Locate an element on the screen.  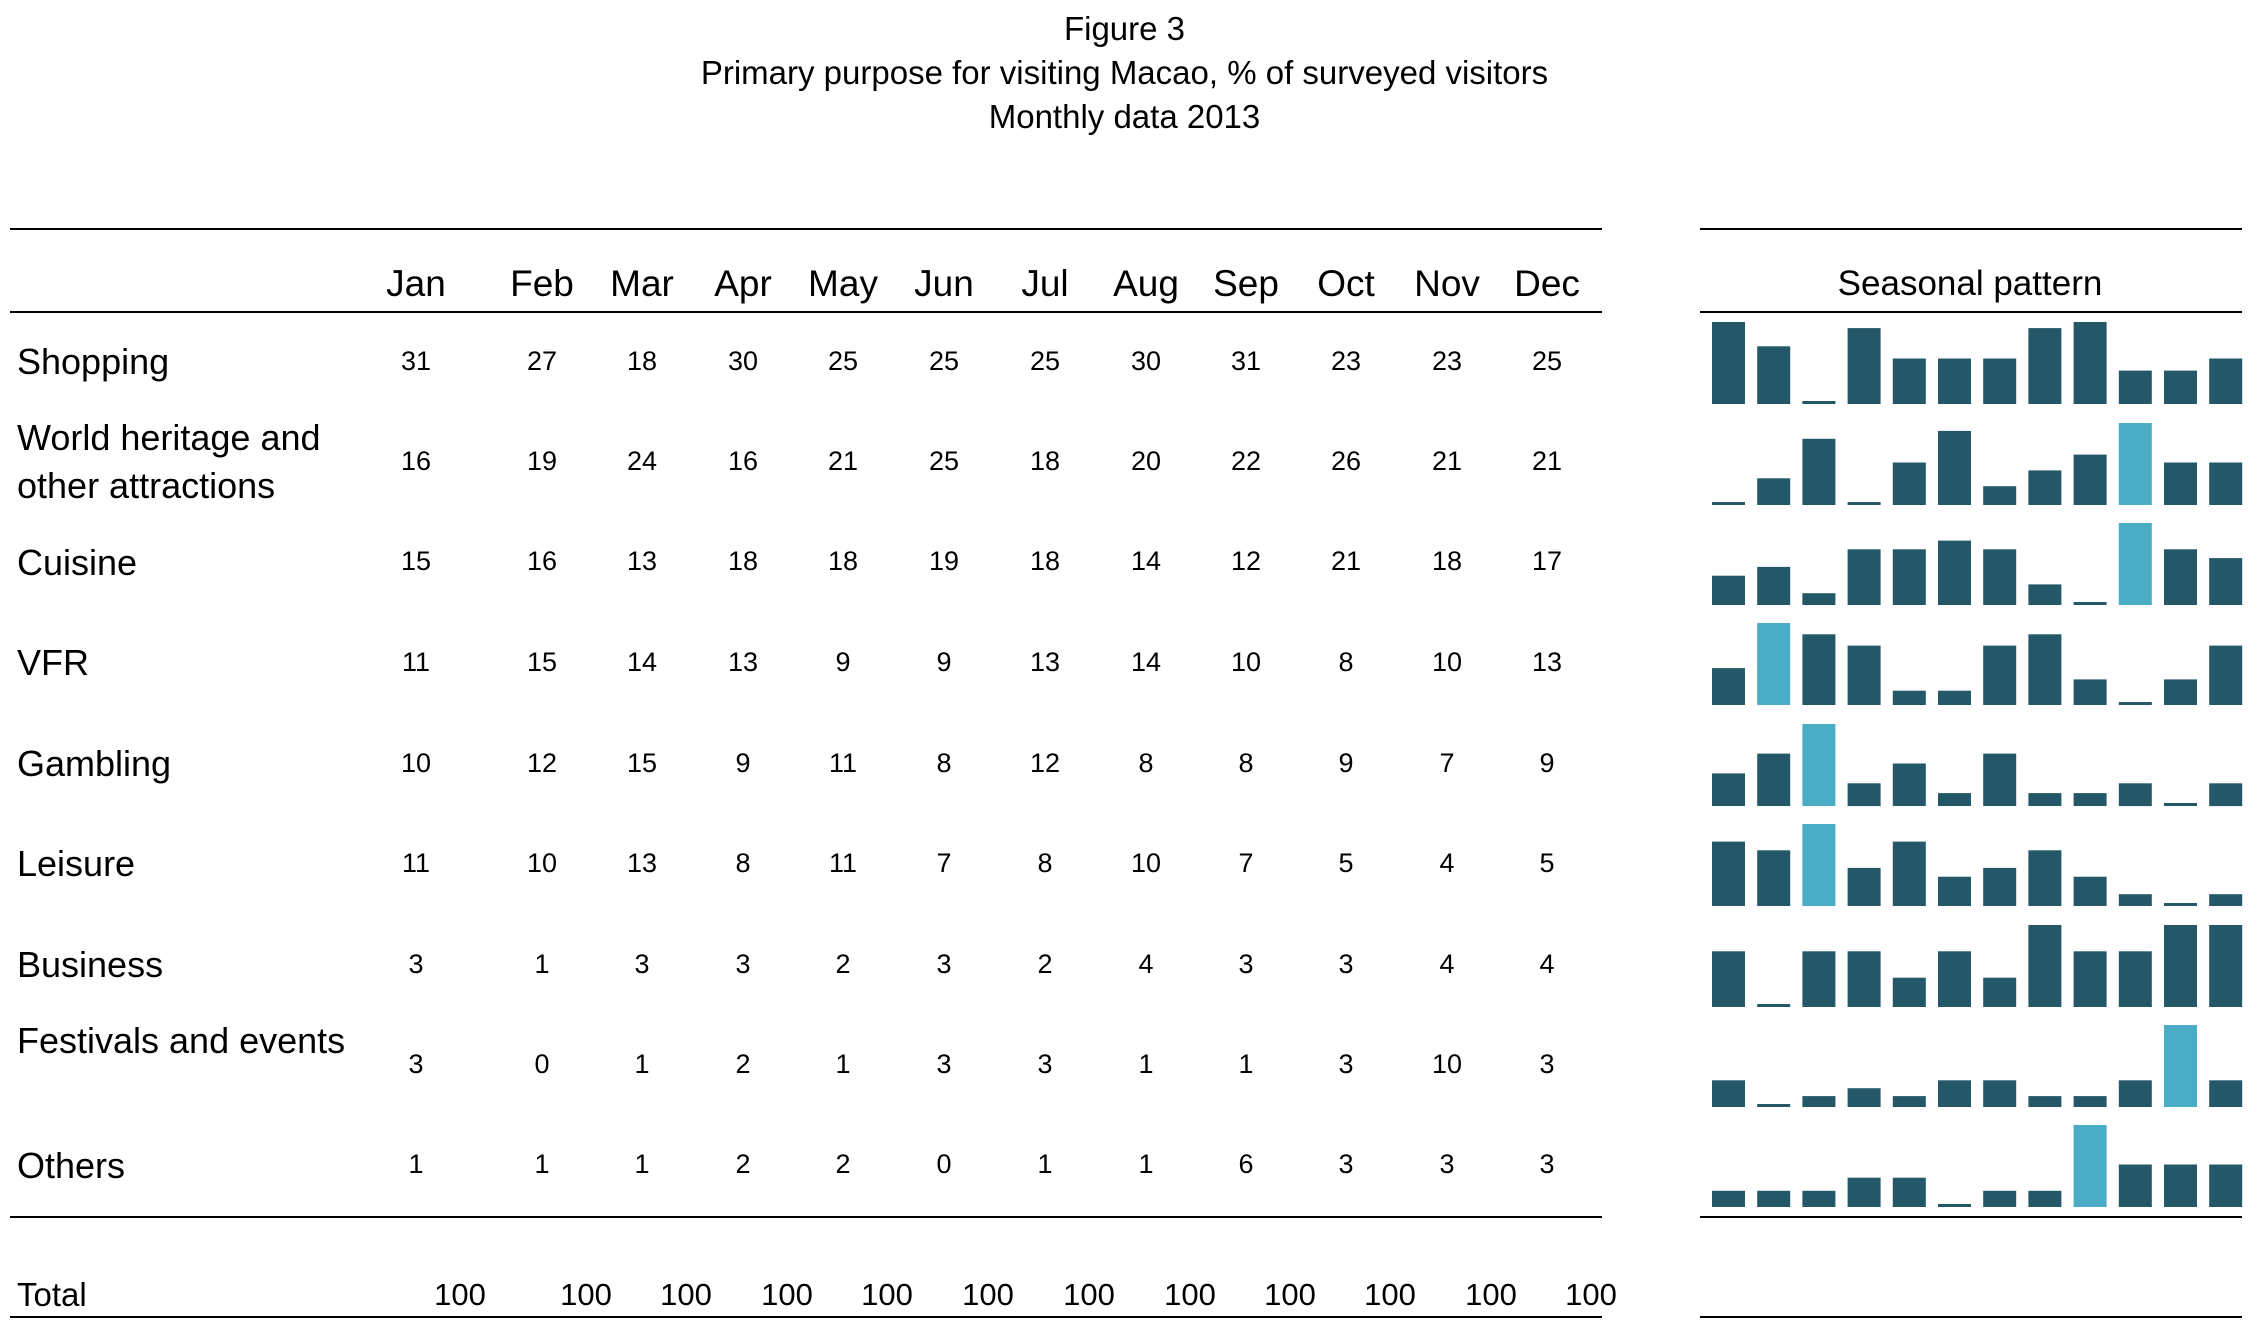
row-label-cuisine: Cuisine is located at coordinates (77, 562).